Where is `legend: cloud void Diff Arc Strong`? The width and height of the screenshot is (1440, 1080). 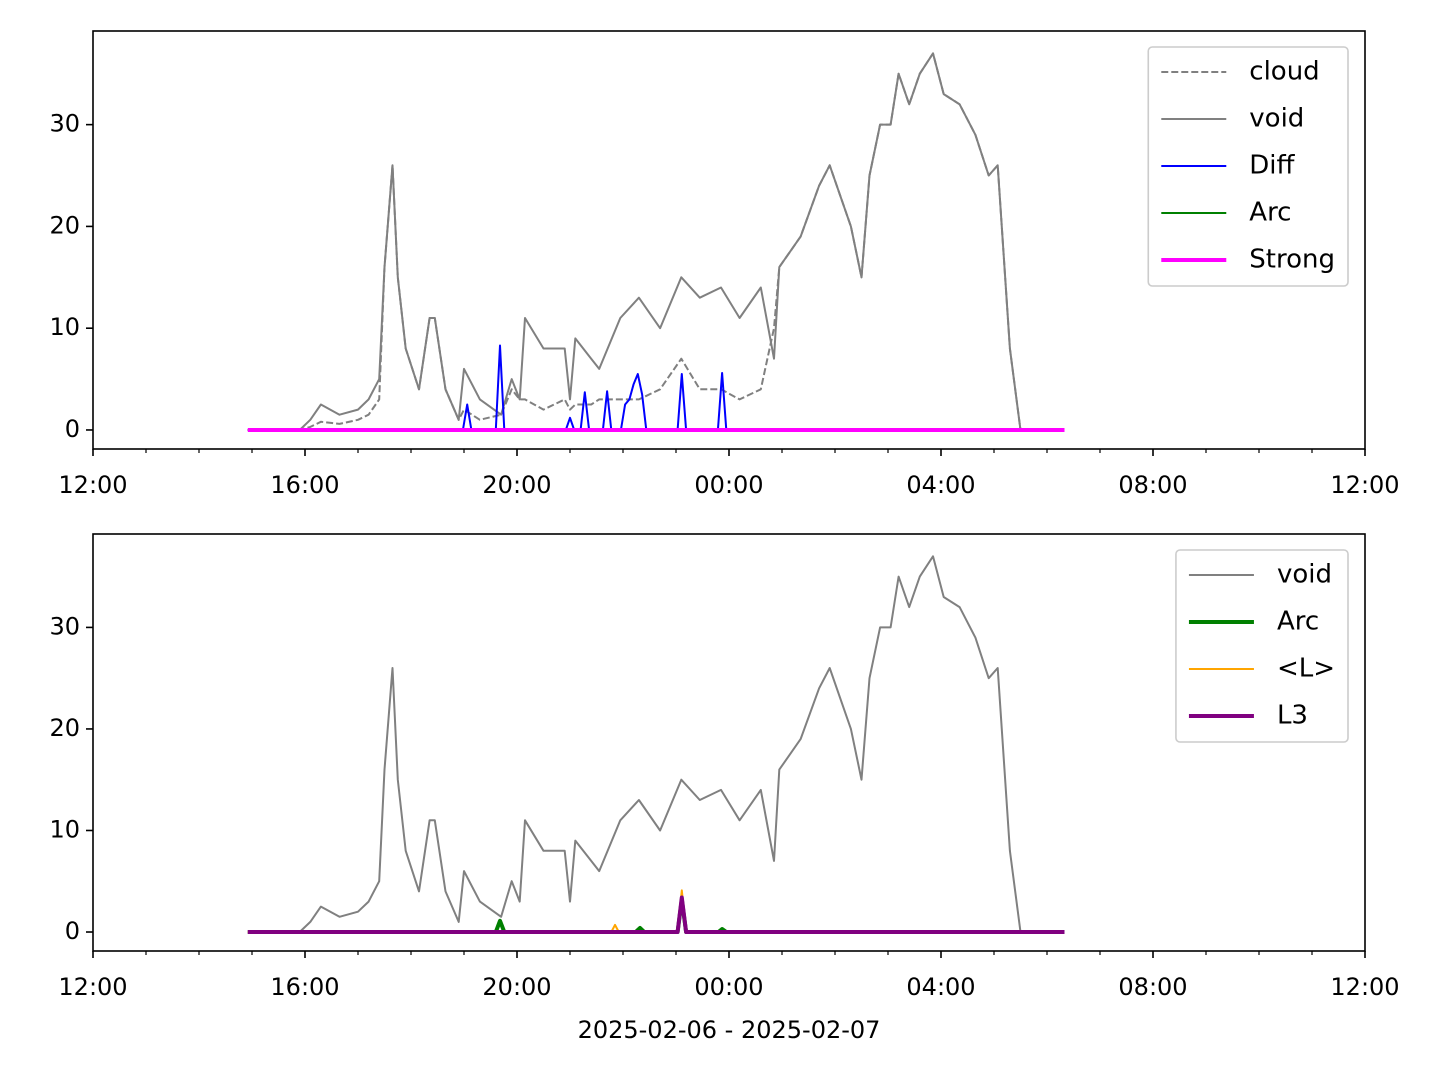 legend: cloud void Diff Arc Strong is located at coordinates (1248, 166).